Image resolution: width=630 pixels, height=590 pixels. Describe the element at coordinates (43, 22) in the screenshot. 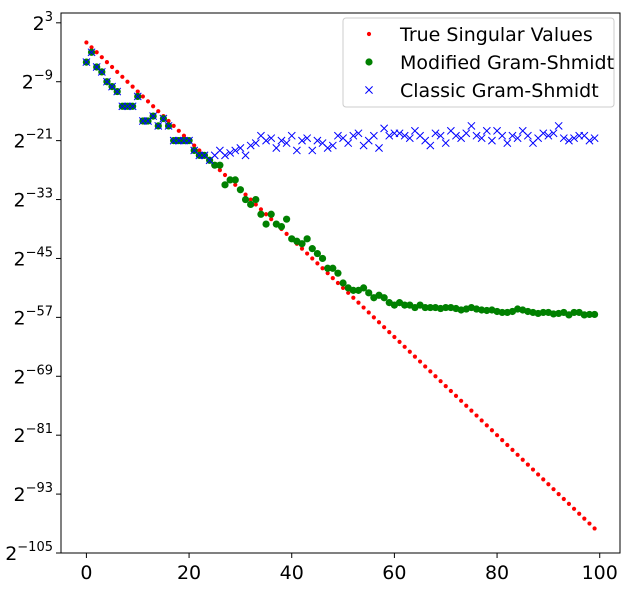

I see `y-tick-label: 23` at that location.